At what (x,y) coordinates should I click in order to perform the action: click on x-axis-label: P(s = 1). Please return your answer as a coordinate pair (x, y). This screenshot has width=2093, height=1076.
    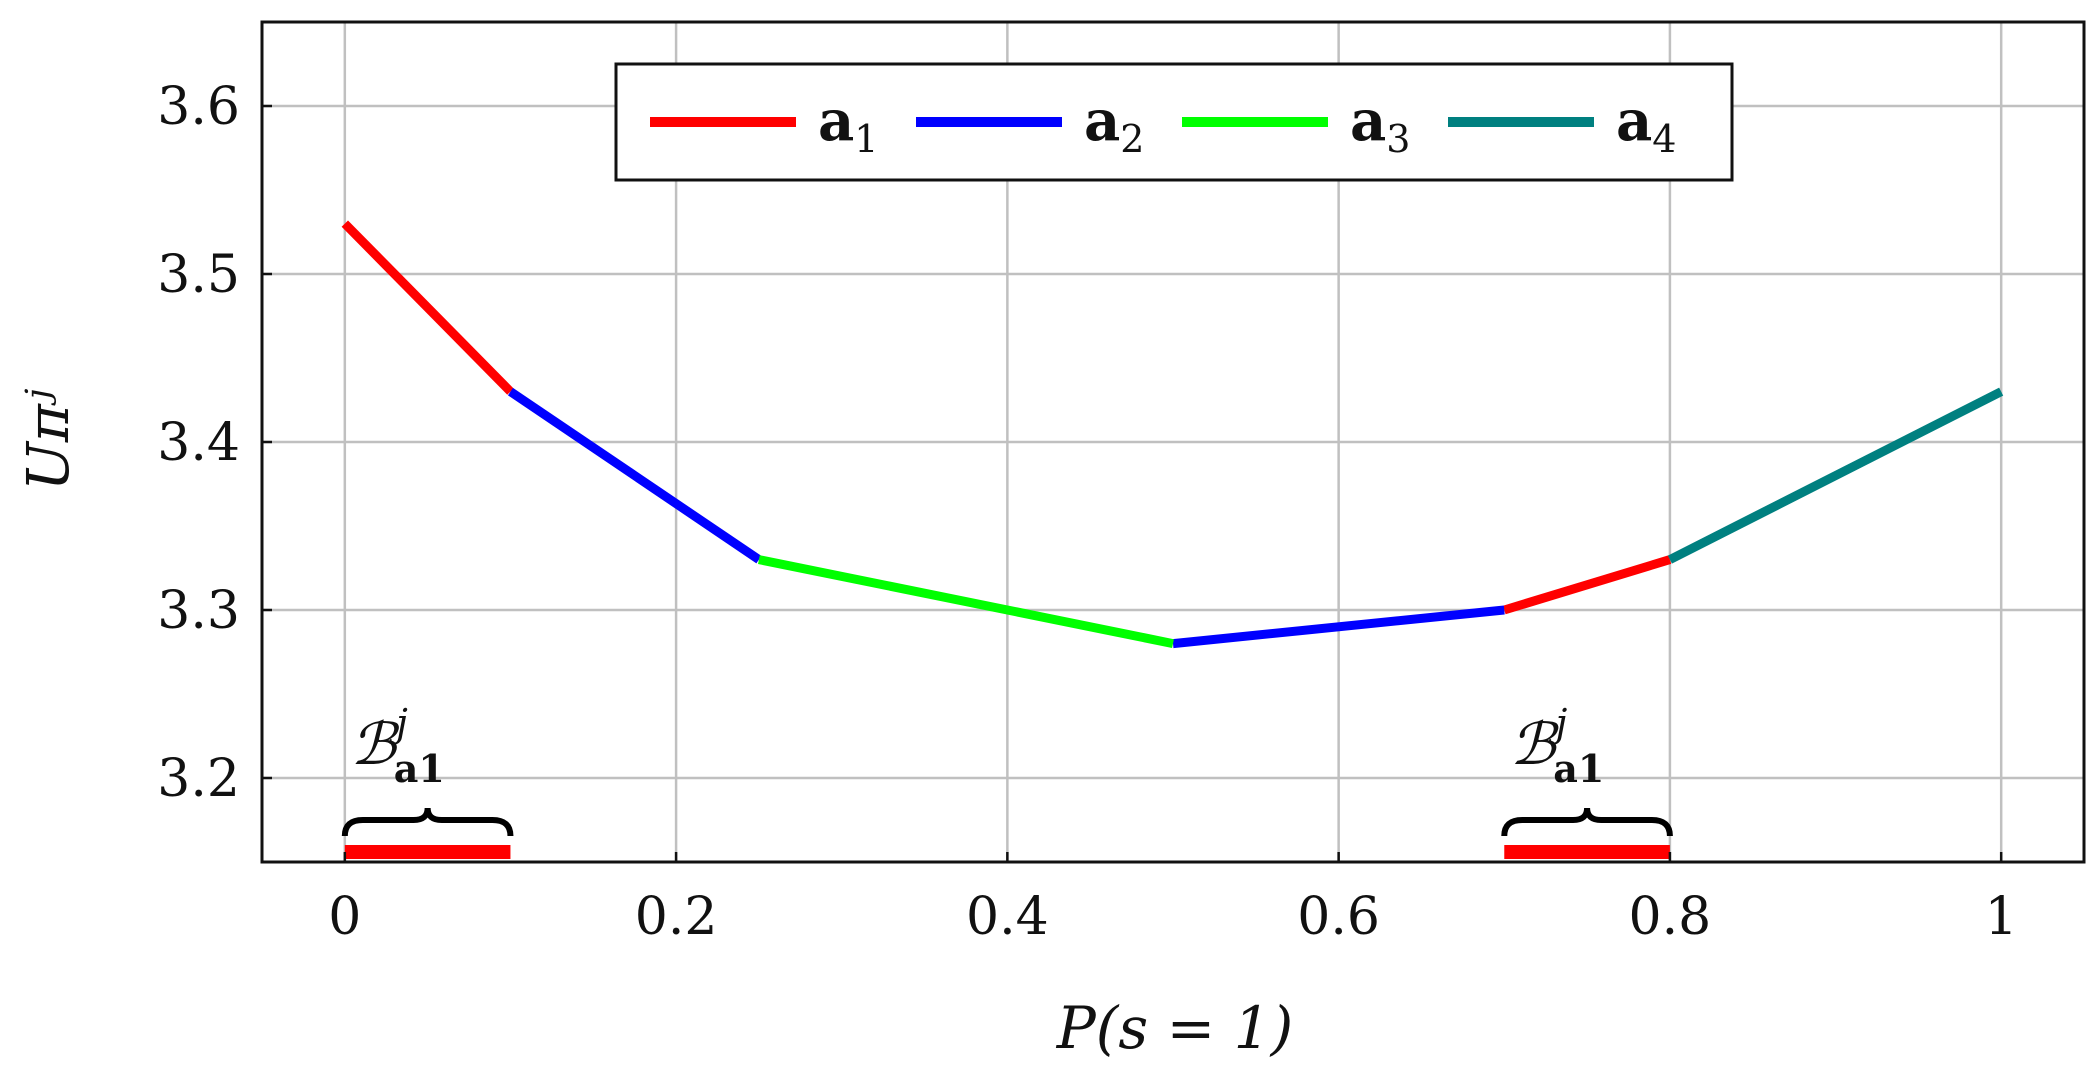
    Looking at the image, I should click on (1174, 1028).